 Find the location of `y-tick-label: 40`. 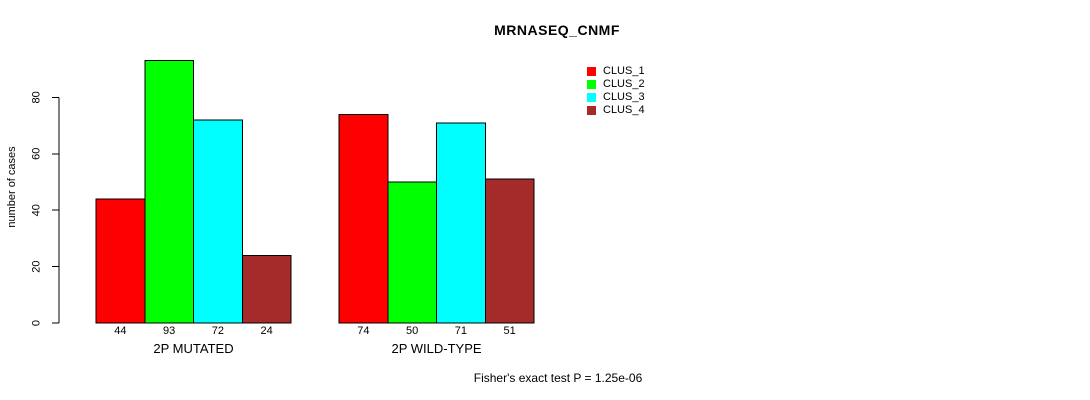

y-tick-label: 40 is located at coordinates (37, 210).